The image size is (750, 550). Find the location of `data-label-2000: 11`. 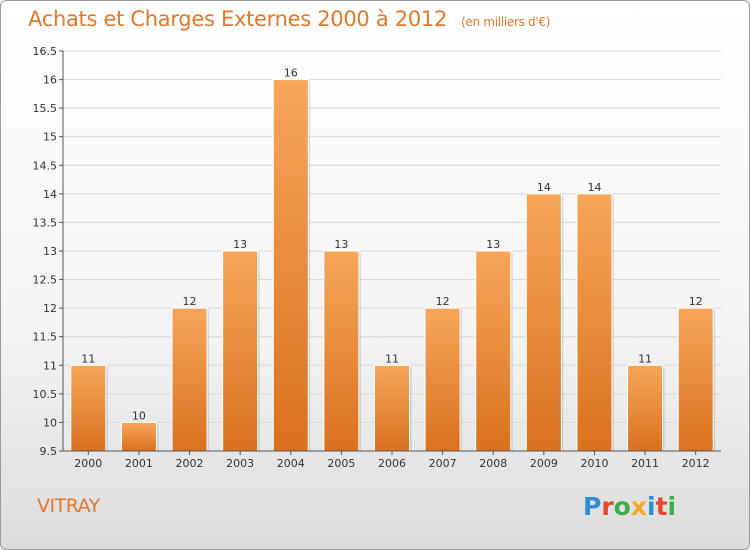

data-label-2000: 11 is located at coordinates (88, 358).